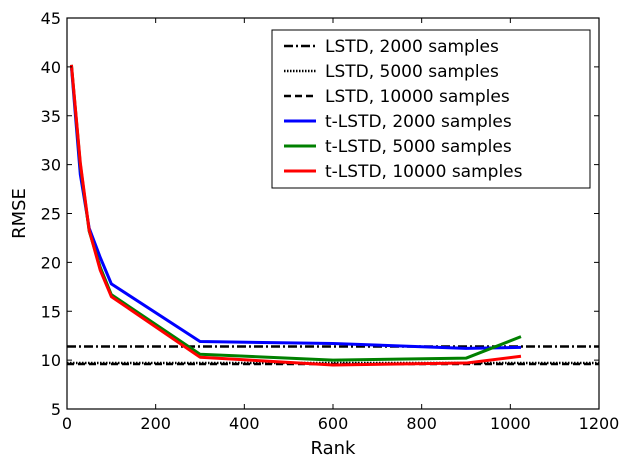 The width and height of the screenshot is (631, 459). What do you see at coordinates (417, 97) in the screenshot?
I see `legend-label: LSTD, 10000 samples` at bounding box center [417, 97].